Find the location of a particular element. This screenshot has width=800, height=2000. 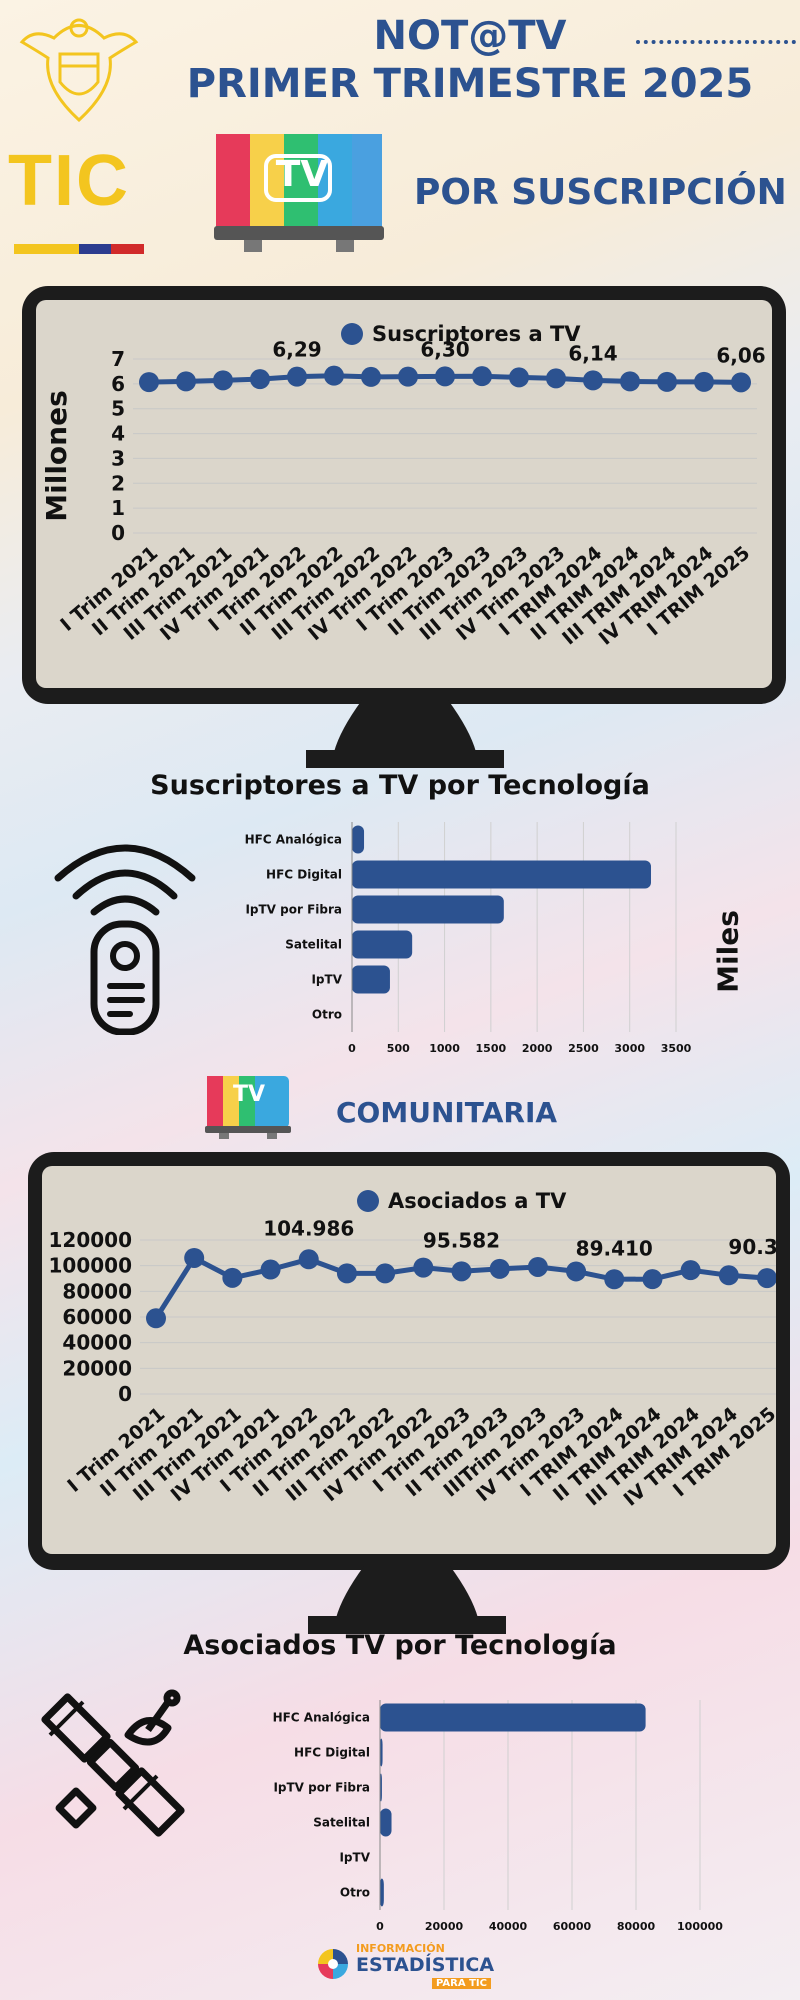

dotted-divider is located at coordinates (716, 42).